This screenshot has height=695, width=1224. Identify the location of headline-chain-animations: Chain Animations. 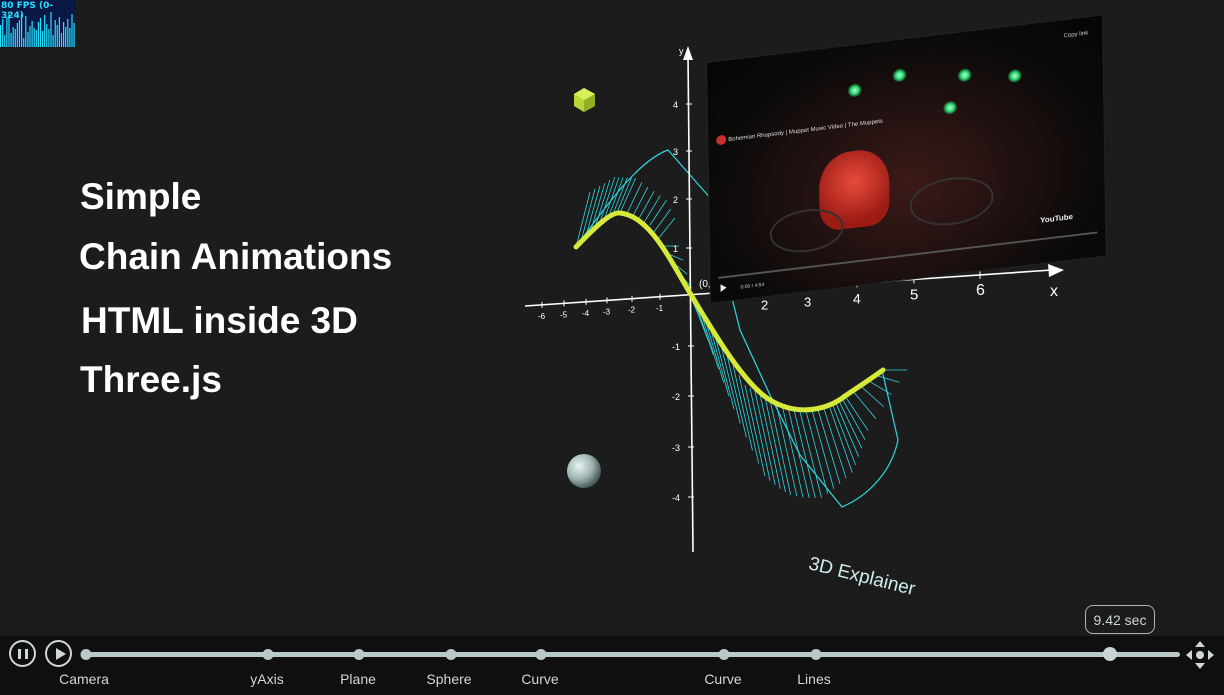
(236, 256).